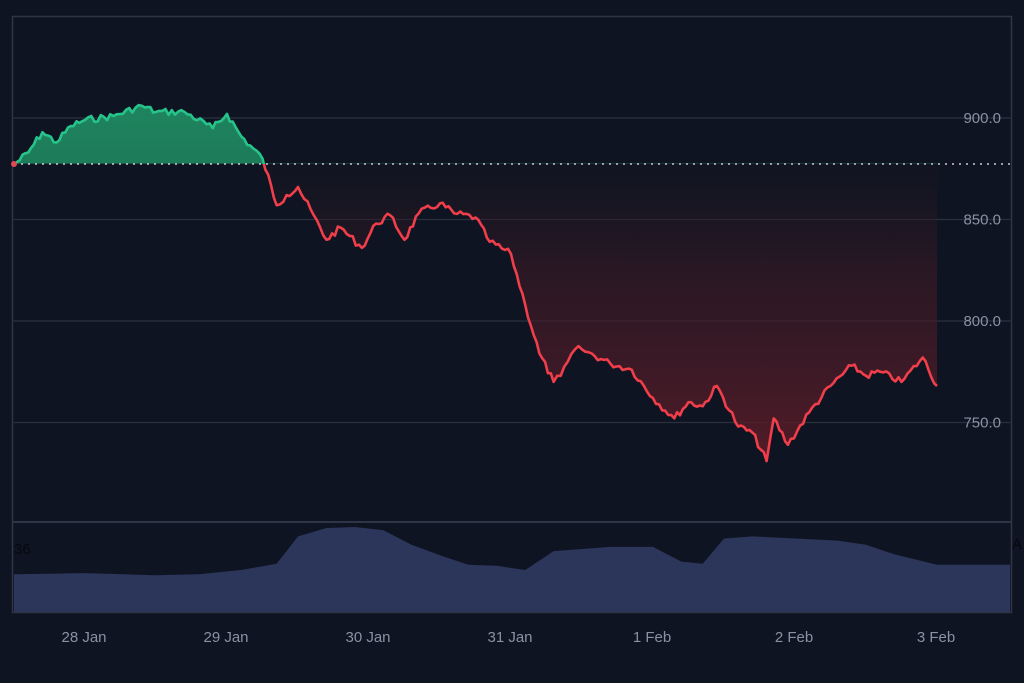 The width and height of the screenshot is (1024, 683). What do you see at coordinates (982, 220) in the screenshot?
I see `price-tick-label: 850.0` at bounding box center [982, 220].